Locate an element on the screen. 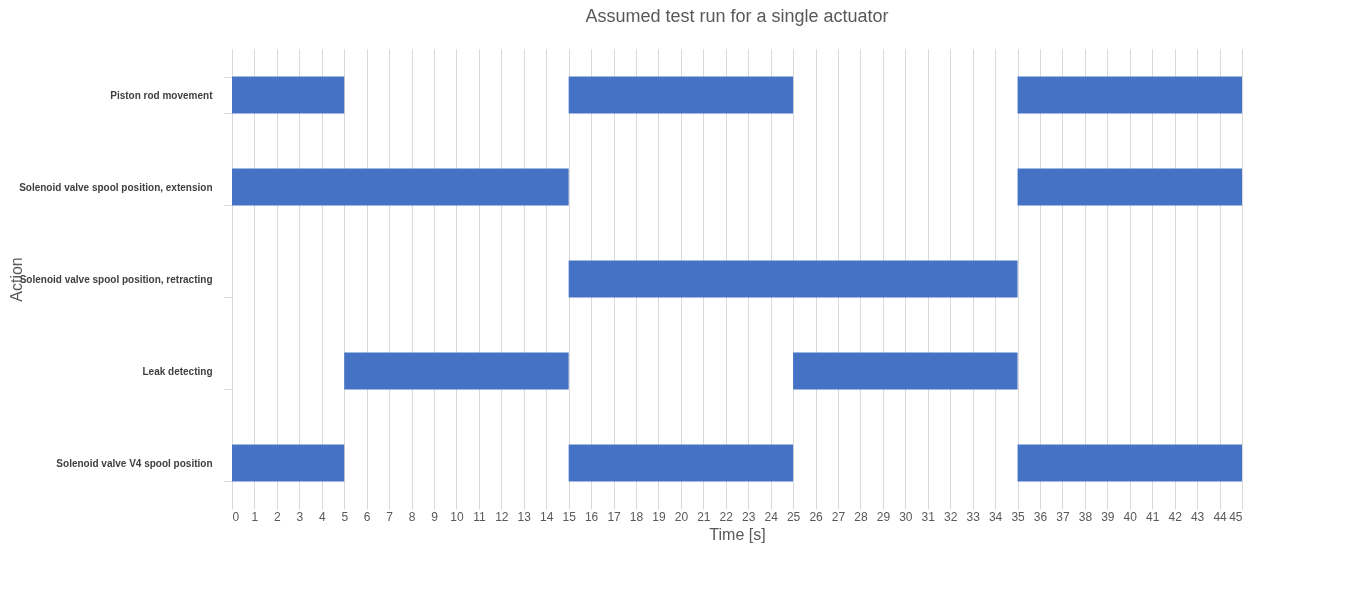 The width and height of the screenshot is (1346, 592). x-tick-label: 45 is located at coordinates (1236, 516).